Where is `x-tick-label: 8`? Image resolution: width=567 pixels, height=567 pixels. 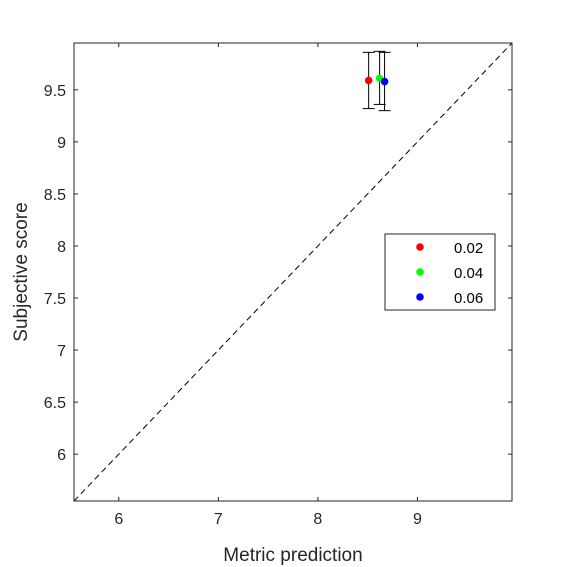 x-tick-label: 8 is located at coordinates (317, 519).